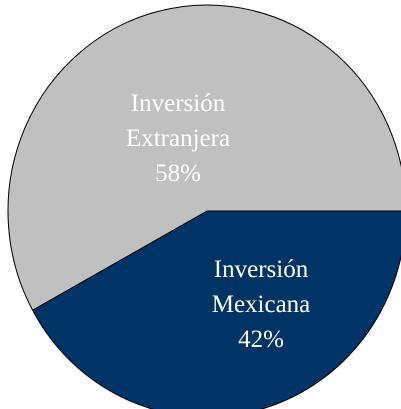  What do you see at coordinates (178, 138) in the screenshot?
I see `slice-name-label-1-1: Extranjera` at bounding box center [178, 138].